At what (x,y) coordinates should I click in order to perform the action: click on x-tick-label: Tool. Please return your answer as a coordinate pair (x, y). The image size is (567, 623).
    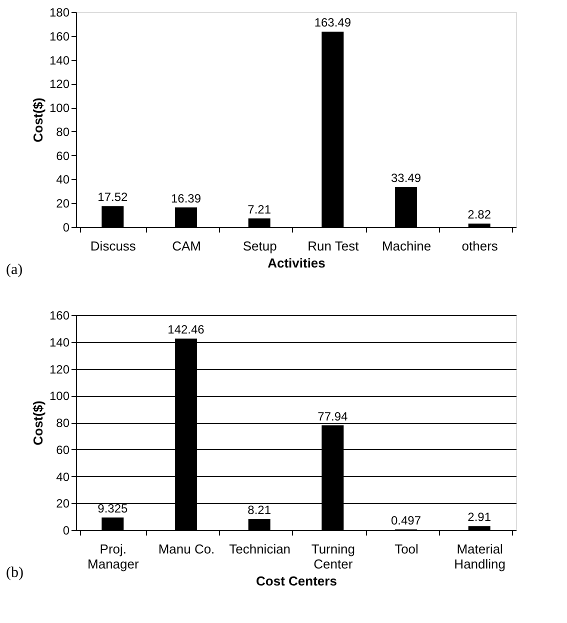
    Looking at the image, I should click on (406, 549).